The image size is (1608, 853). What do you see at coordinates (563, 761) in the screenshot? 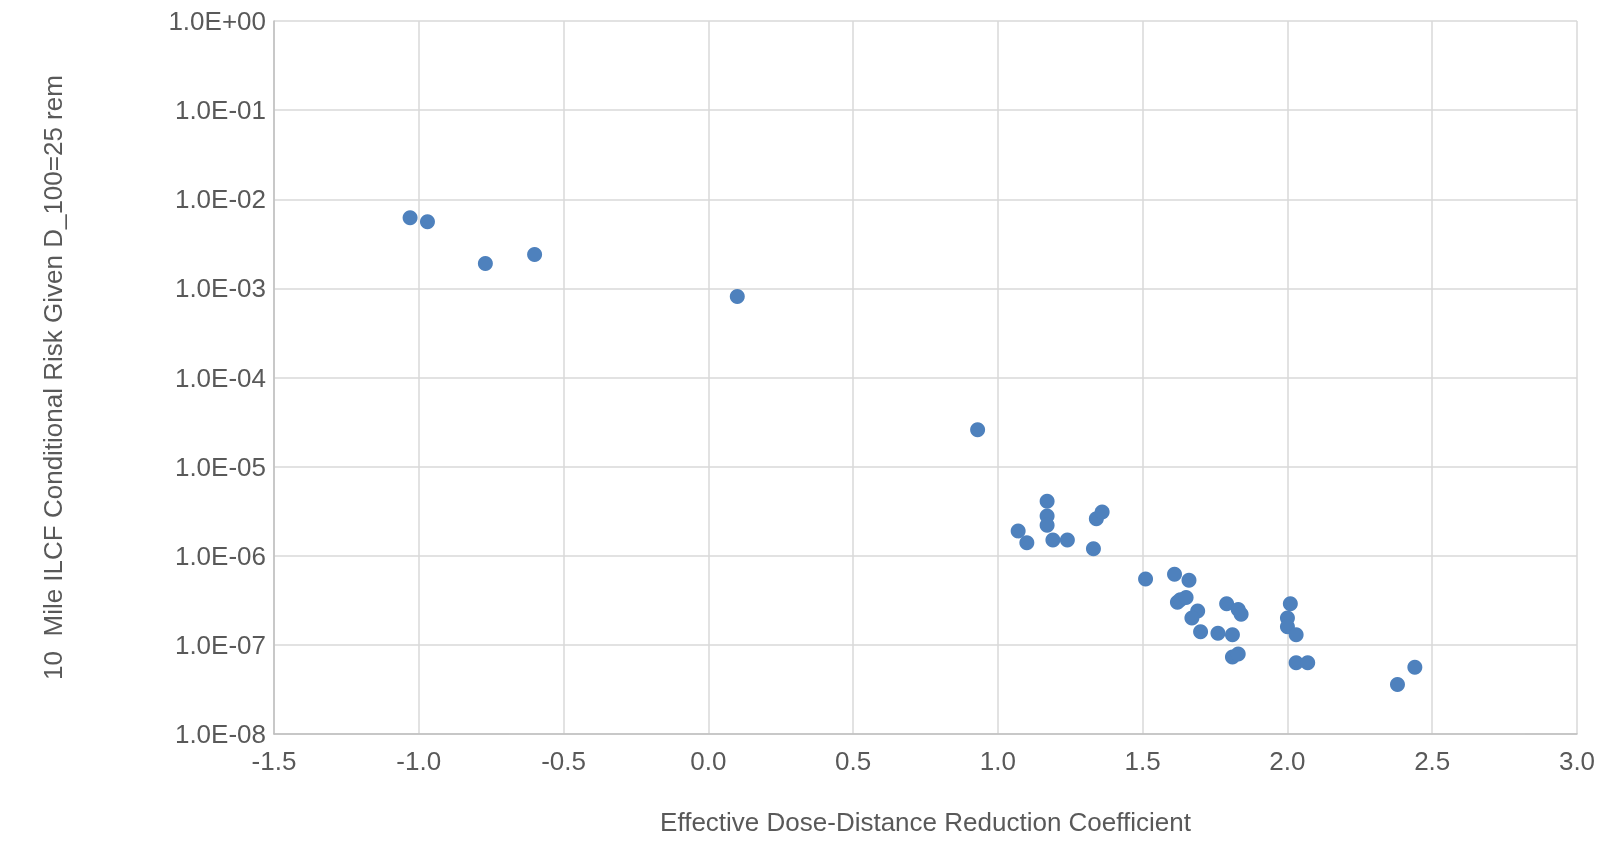
I see `x-tick-label: -0.5` at bounding box center [563, 761].